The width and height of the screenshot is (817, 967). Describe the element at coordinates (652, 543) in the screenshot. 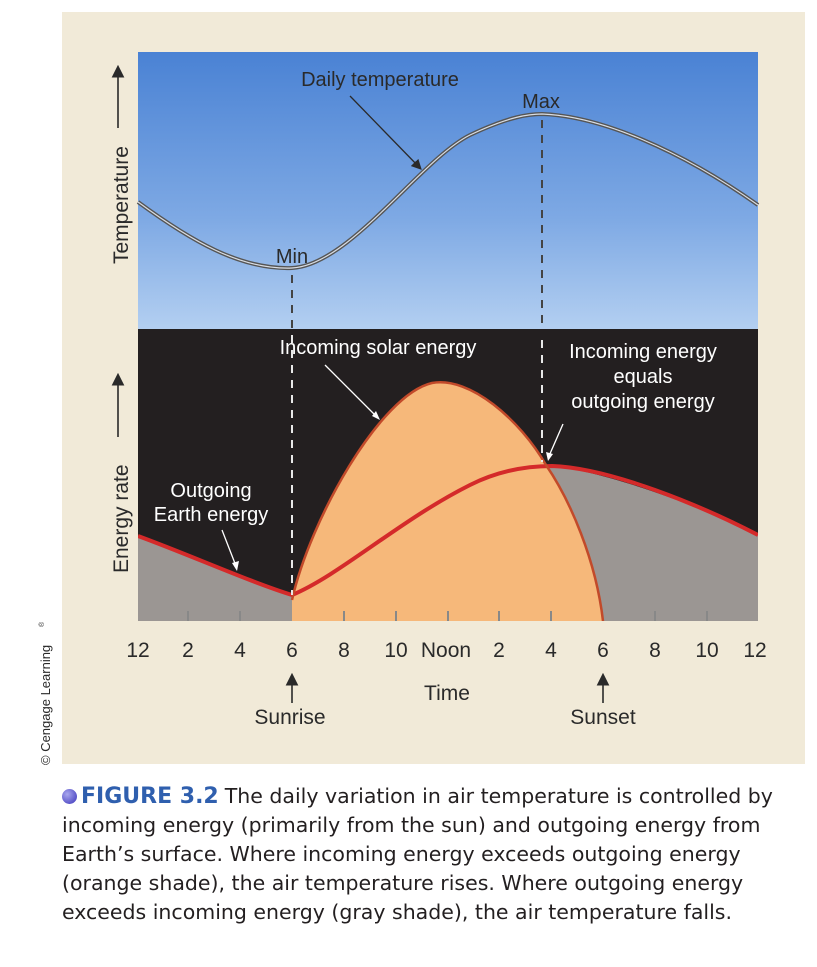

I see `outgoing-exceeds-area-evening` at that location.